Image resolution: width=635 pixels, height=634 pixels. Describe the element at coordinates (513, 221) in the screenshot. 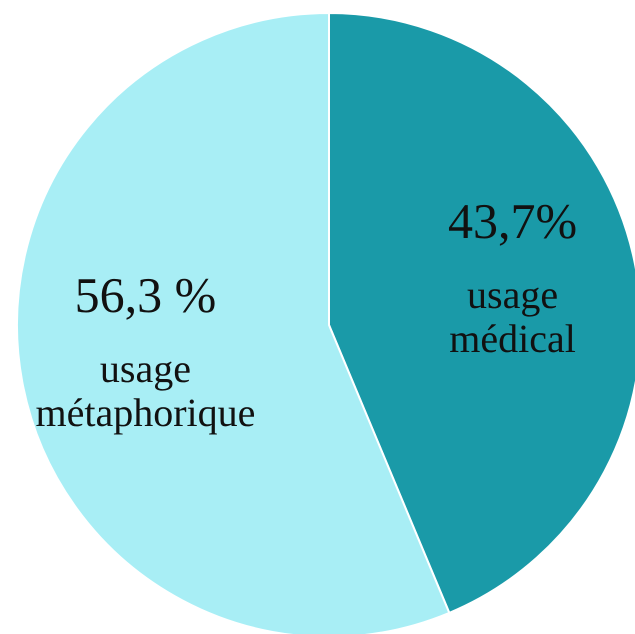

I see `data-label: 43,7%` at that location.